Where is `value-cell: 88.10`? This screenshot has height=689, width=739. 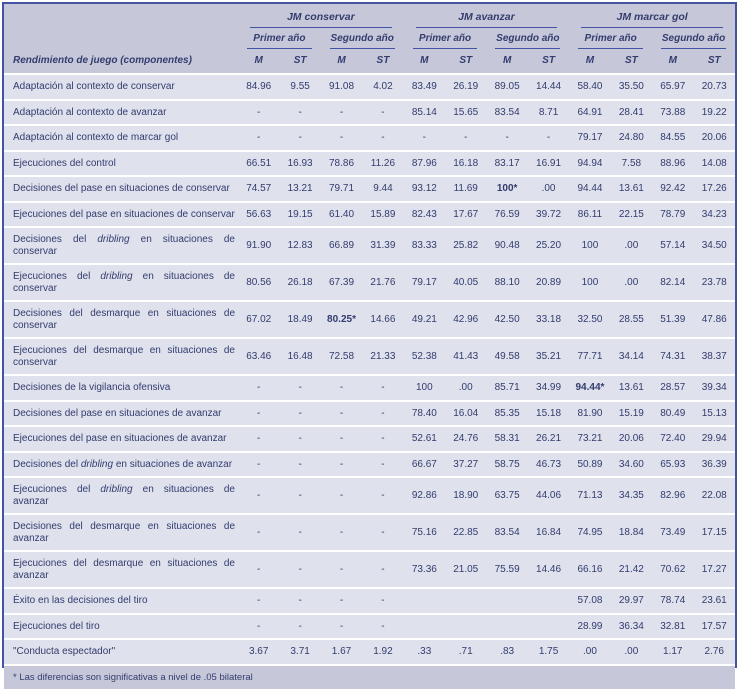
value-cell: 88.10 is located at coordinates (507, 282).